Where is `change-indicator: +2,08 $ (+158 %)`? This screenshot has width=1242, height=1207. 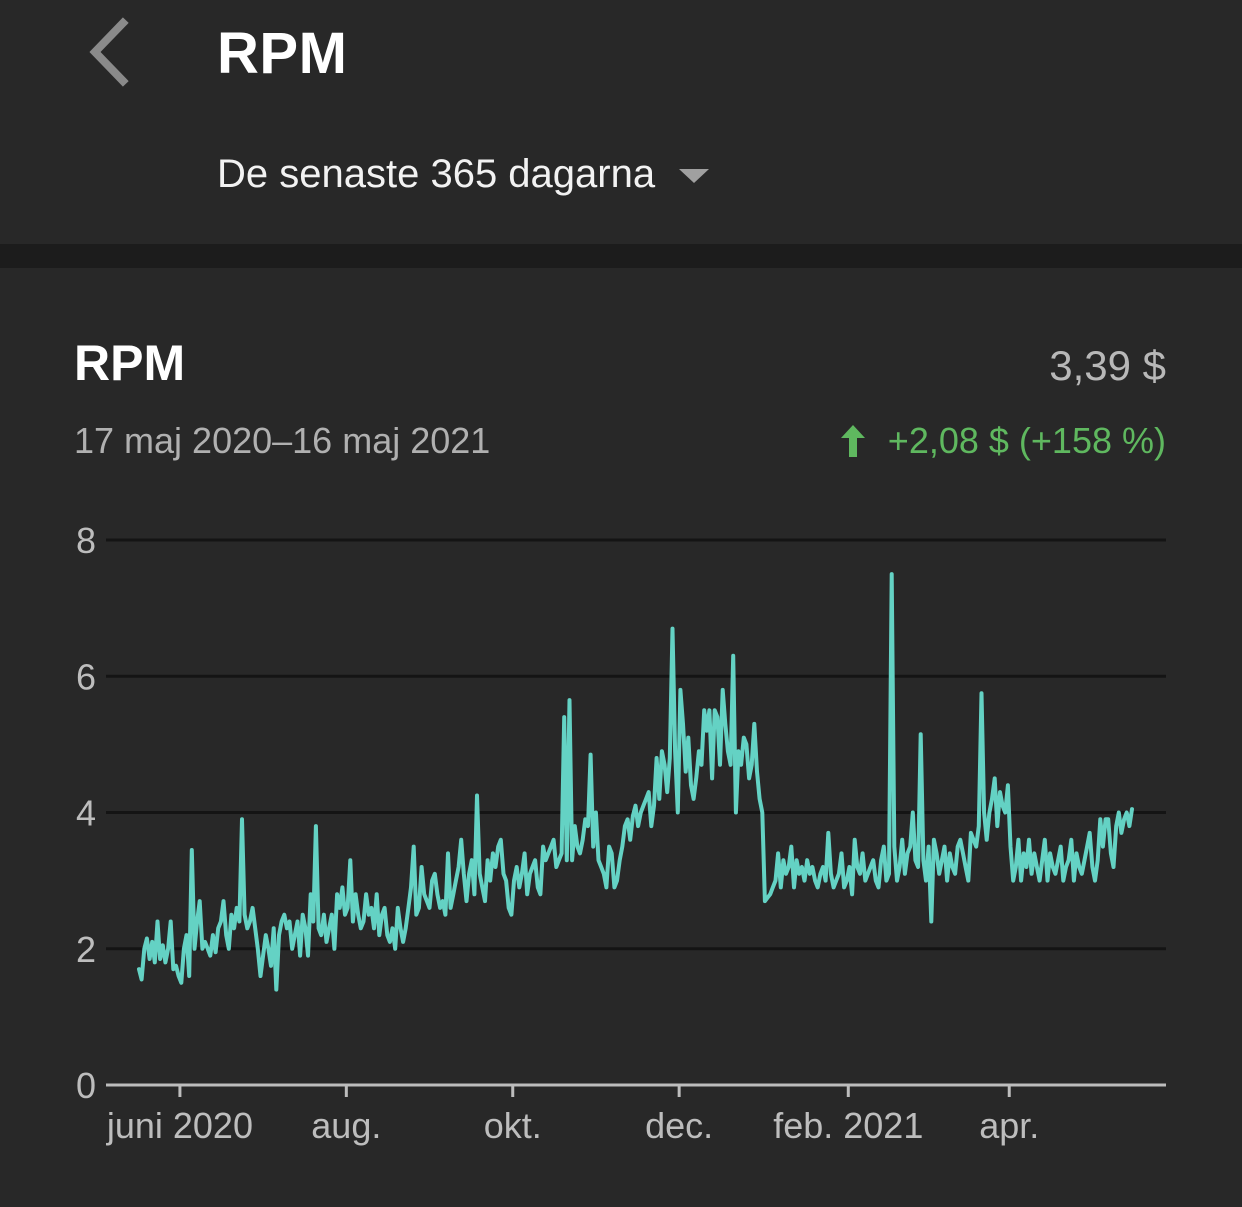
change-indicator: +2,08 $ (+158 %) is located at coordinates (1003, 441).